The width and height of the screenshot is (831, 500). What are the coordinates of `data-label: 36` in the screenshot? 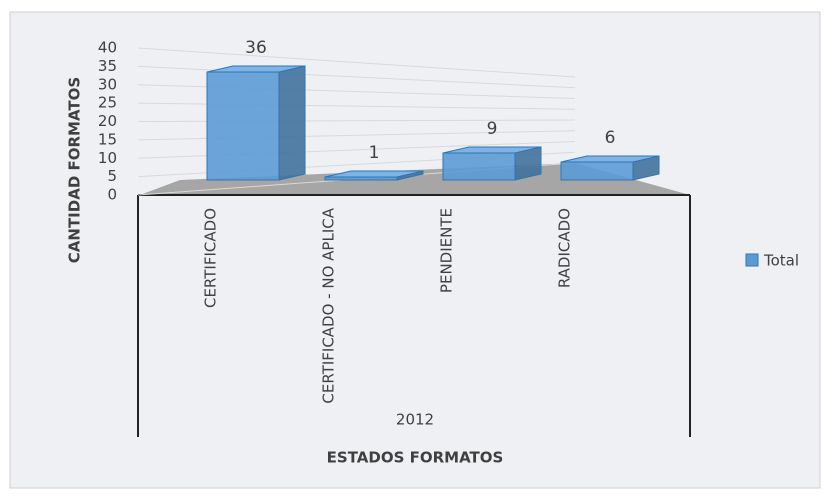 It's located at (256, 48).